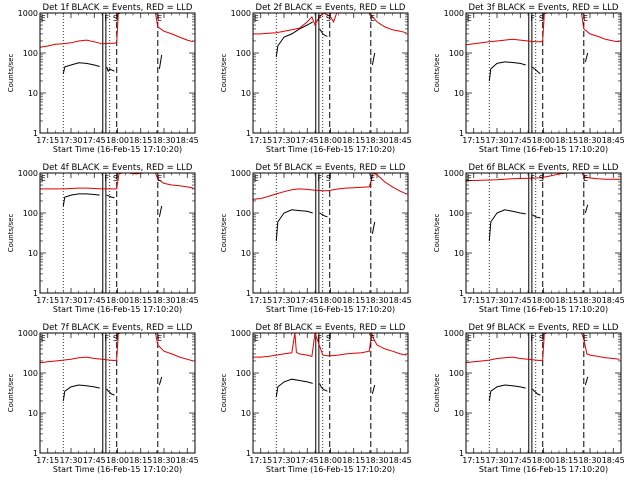 The width and height of the screenshot is (640, 480). I want to click on chart-title: Det 1f BLACK = Events, RED = LLD, so click(118, 8).